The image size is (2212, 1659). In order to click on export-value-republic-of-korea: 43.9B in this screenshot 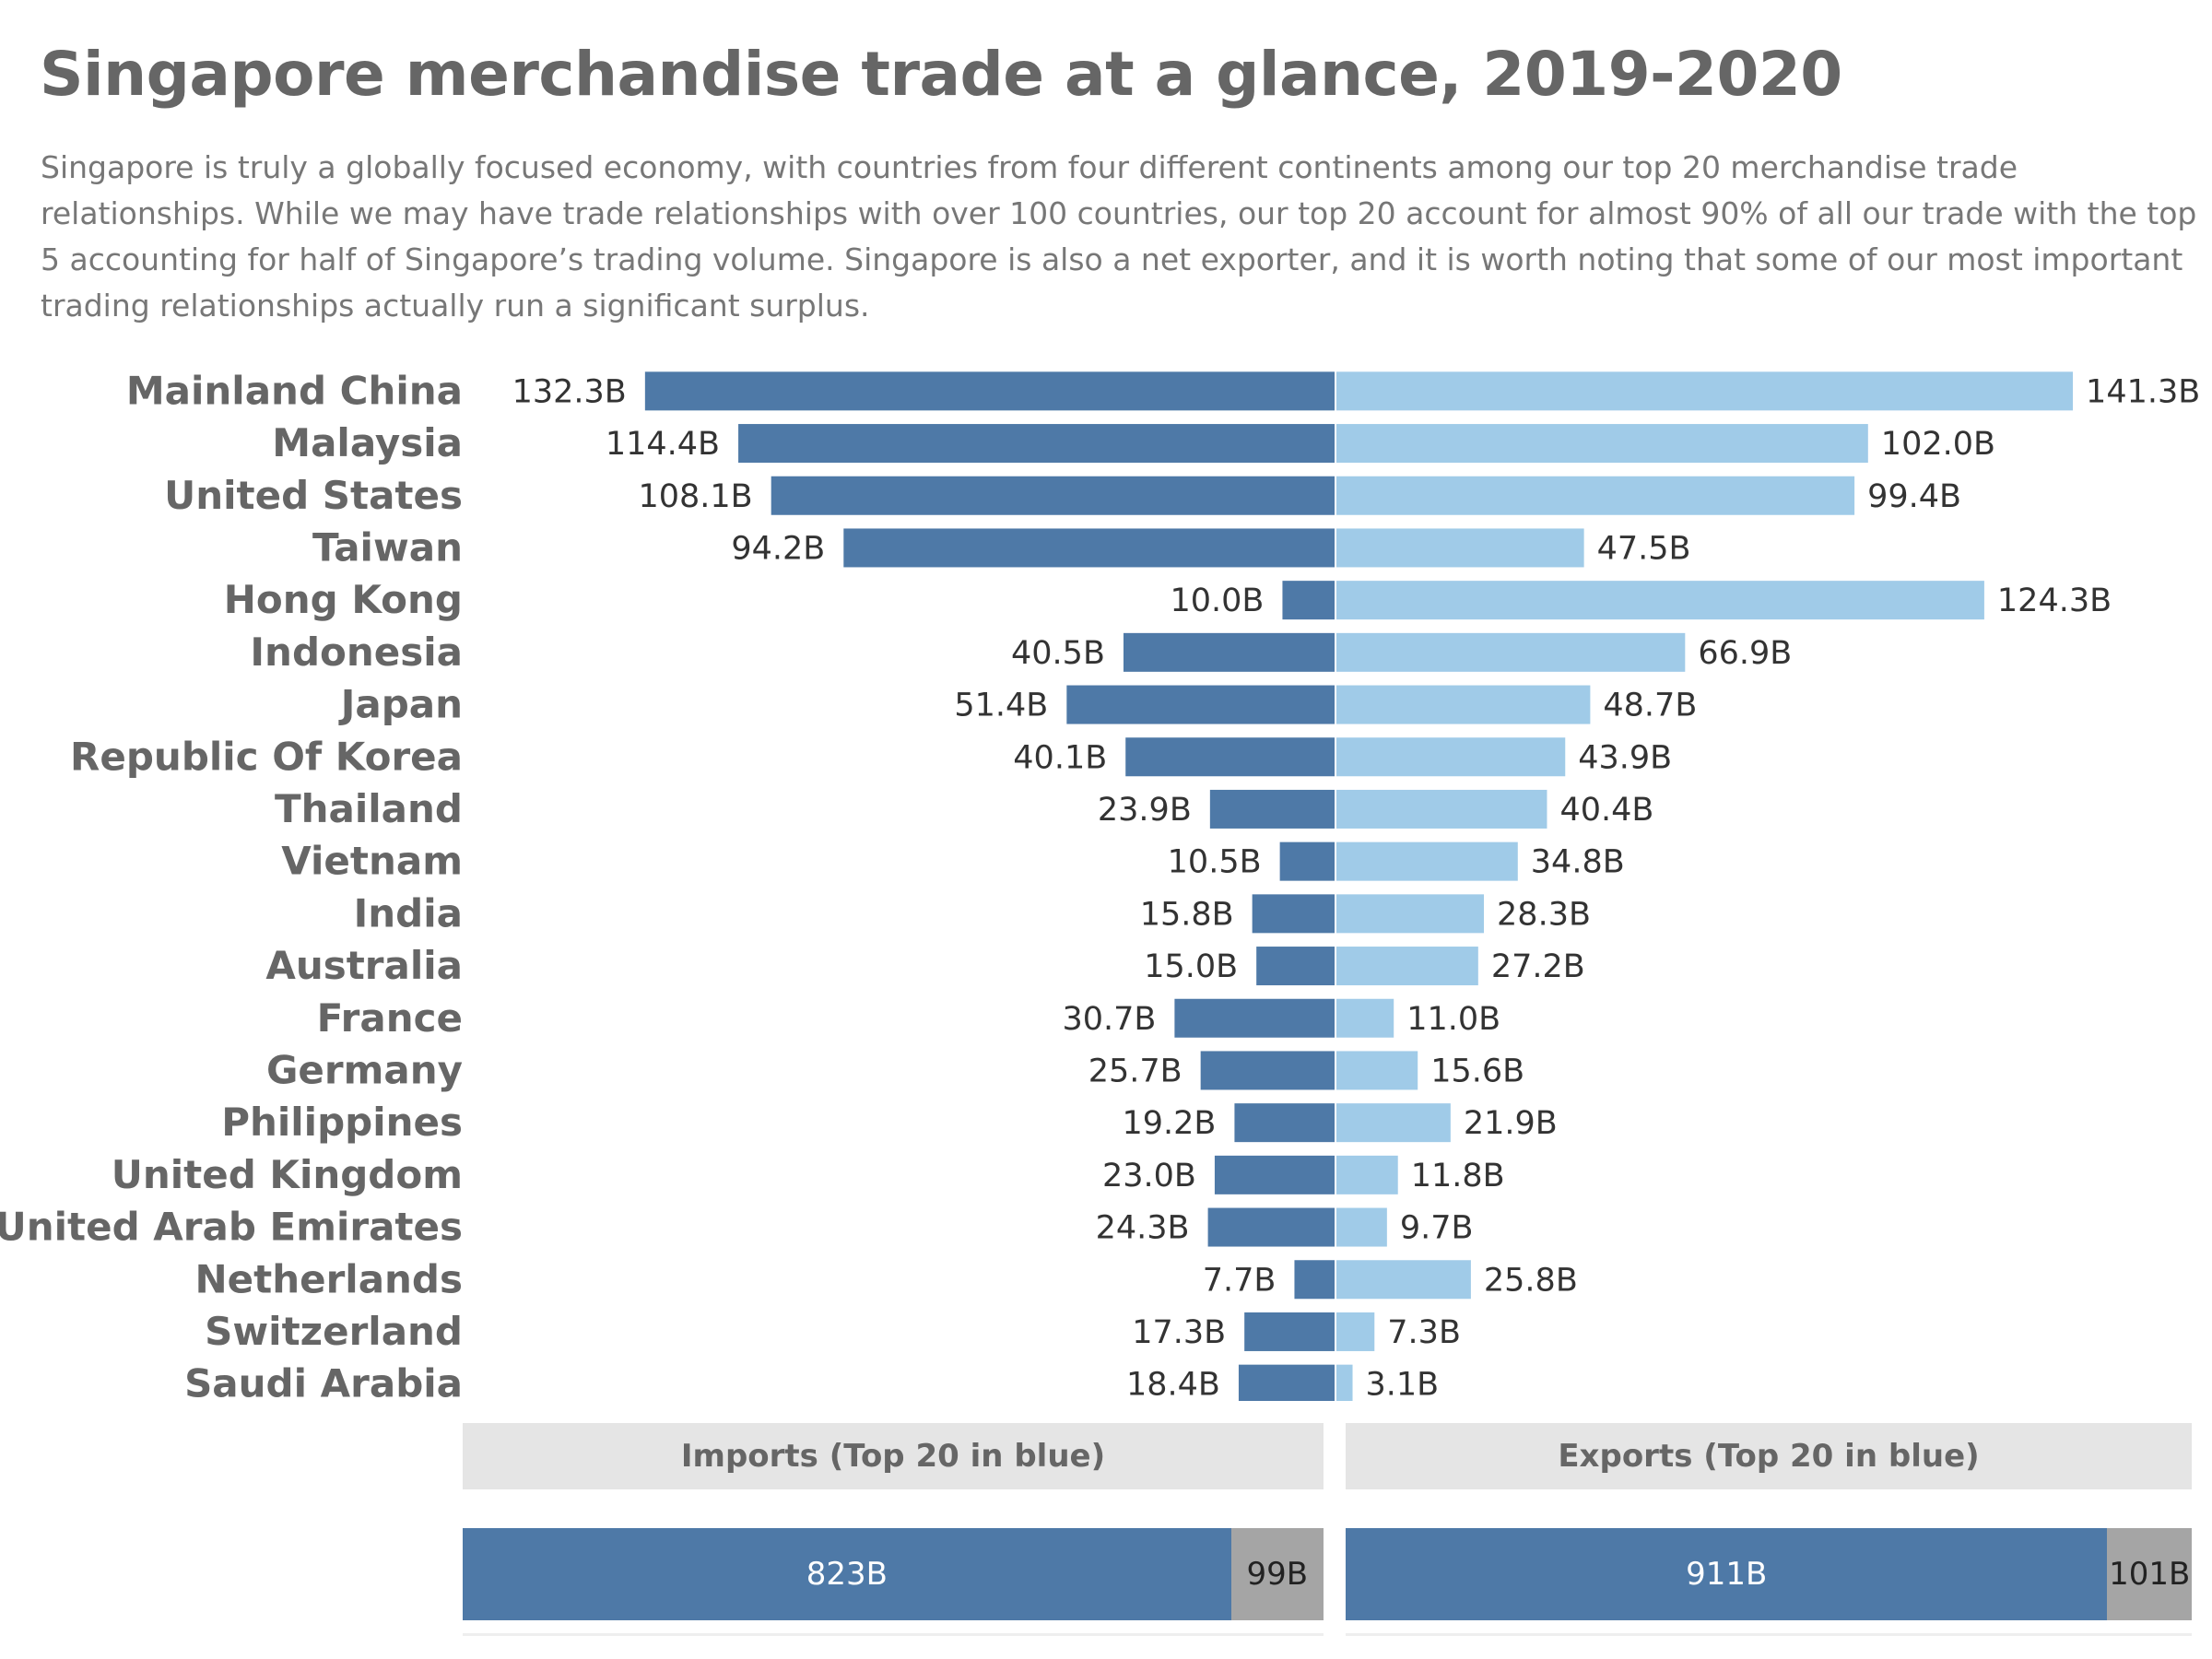, I will do `click(1625, 757)`.